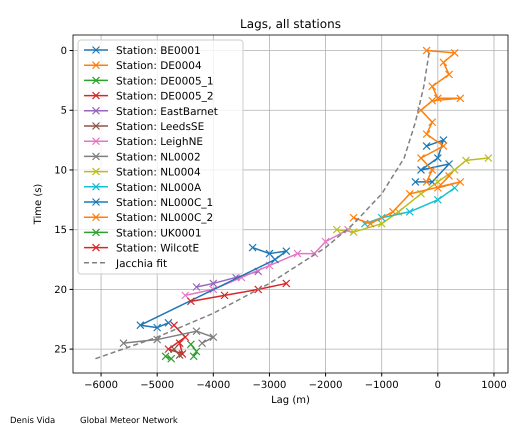  What do you see at coordinates (60, 230) in the screenshot?
I see `y-tick-label: 15` at bounding box center [60, 230].